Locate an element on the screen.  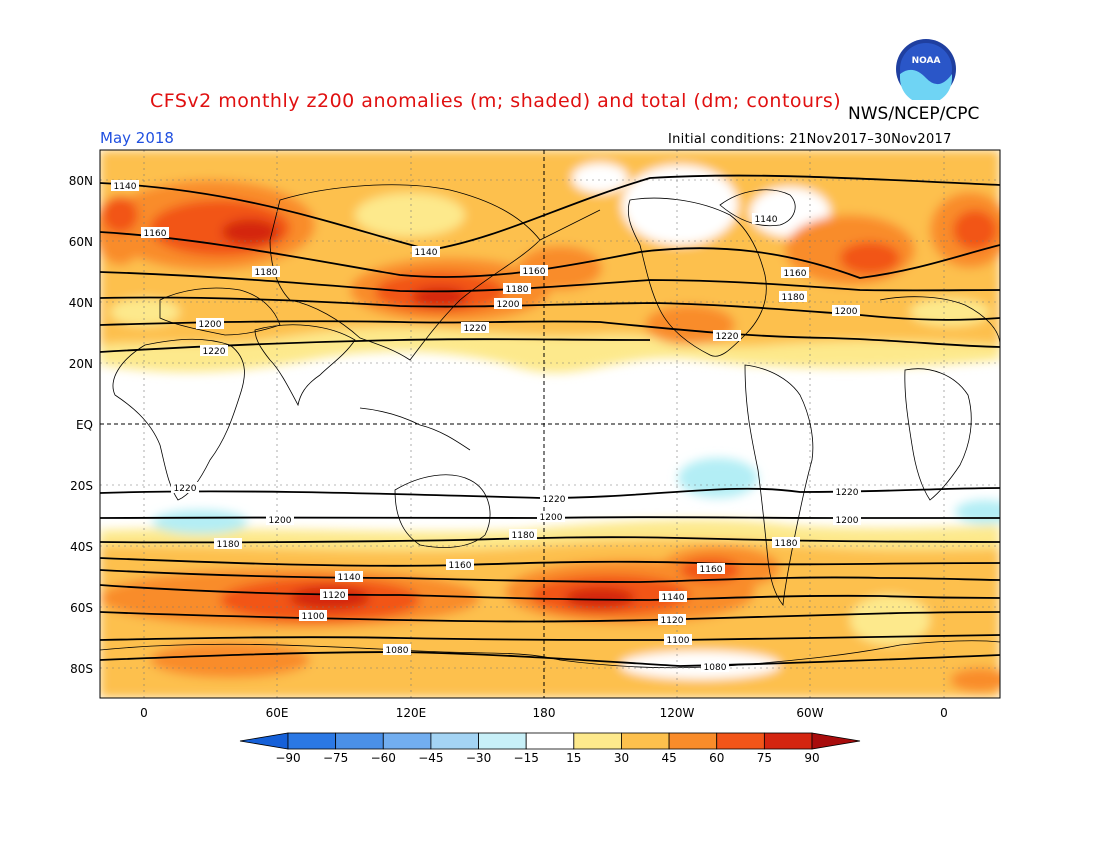
noaa-logo: NOAA is located at coordinates (926, 69).